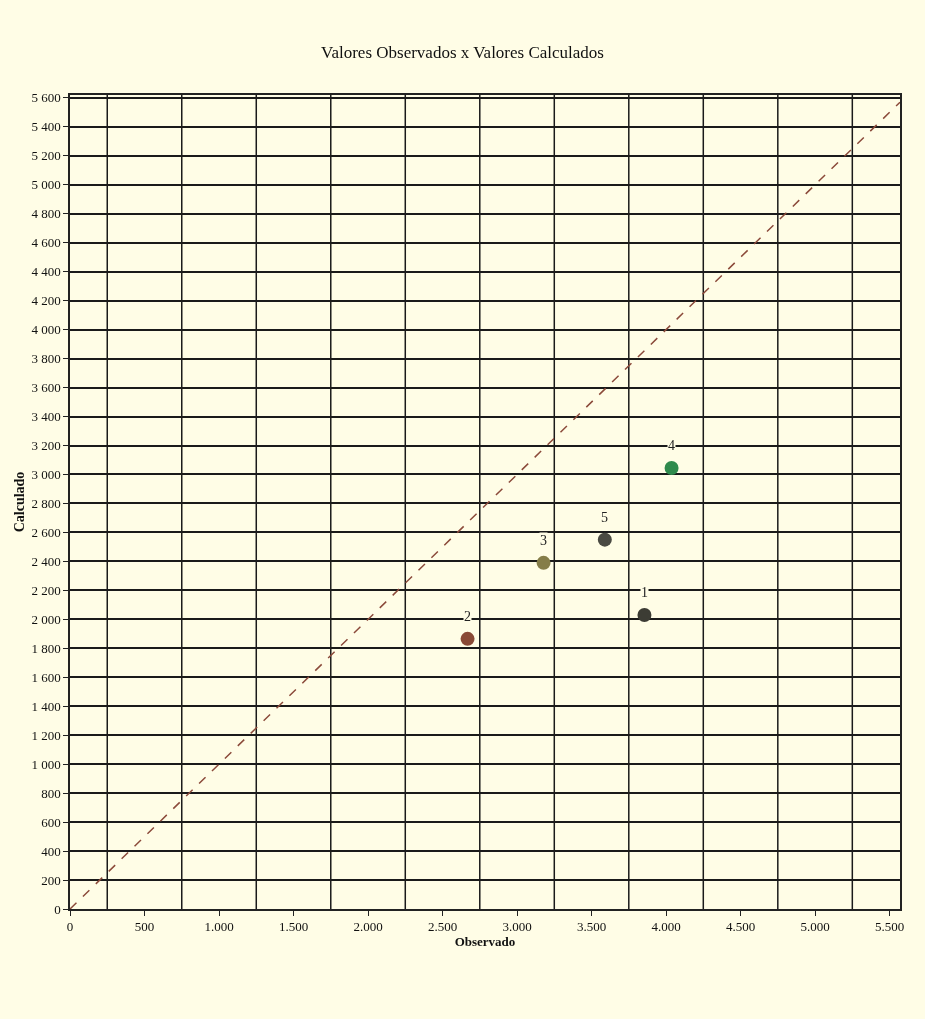  Describe the element at coordinates (46, 619) in the screenshot. I see `y-tick-label: 2 000` at that location.